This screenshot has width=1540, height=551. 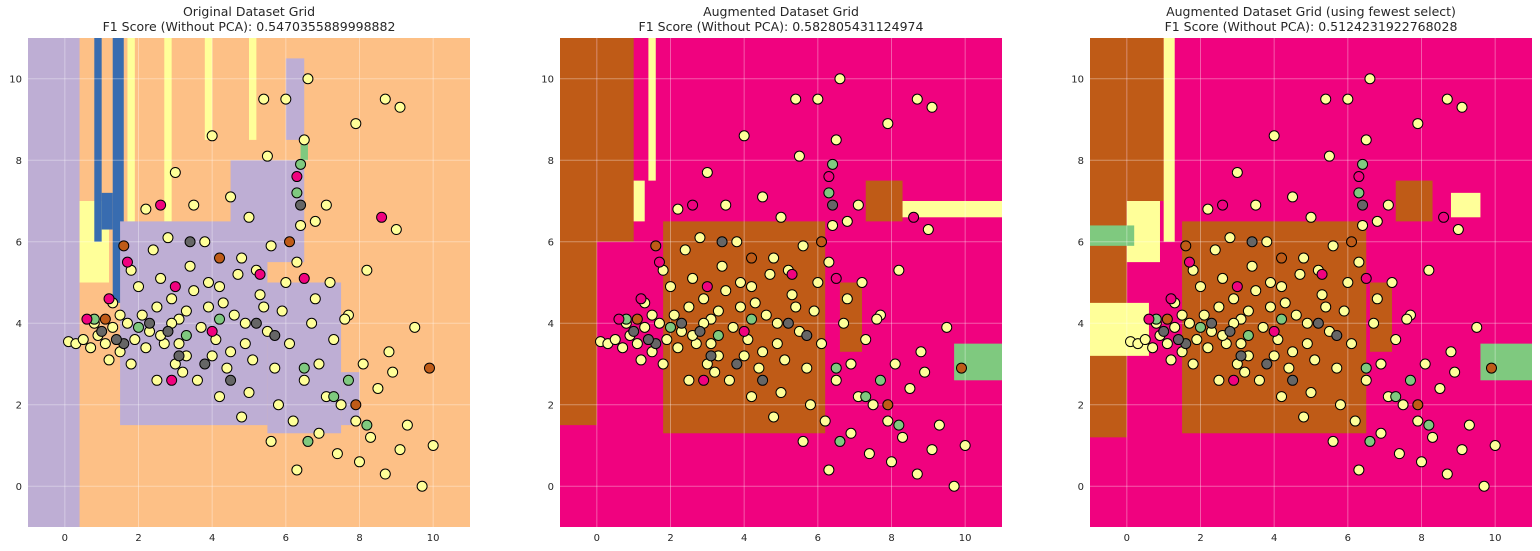 What do you see at coordinates (551, 487) in the screenshot?
I see `y-tick-label: 0` at bounding box center [551, 487].